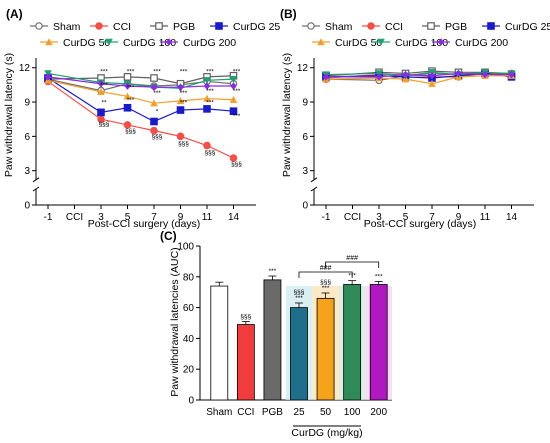  What do you see at coordinates (459, 217) in the screenshot?
I see `x-tick-label: 9` at bounding box center [459, 217].